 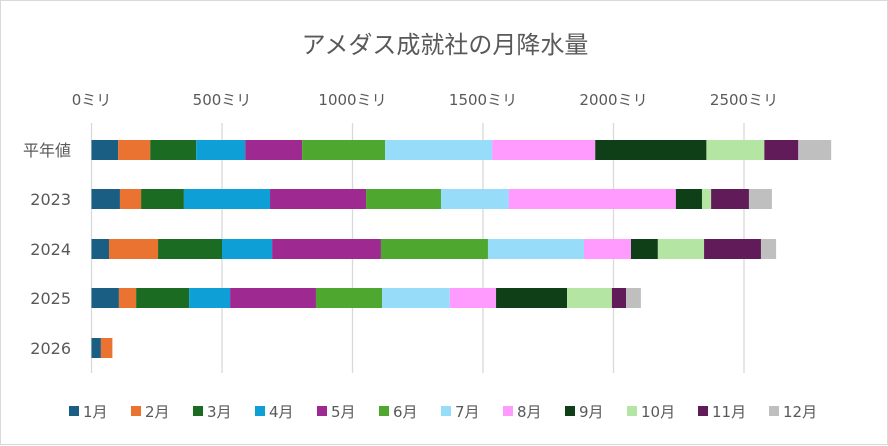 What do you see at coordinates (729, 412) in the screenshot?
I see `legend-label: 11月` at bounding box center [729, 412].